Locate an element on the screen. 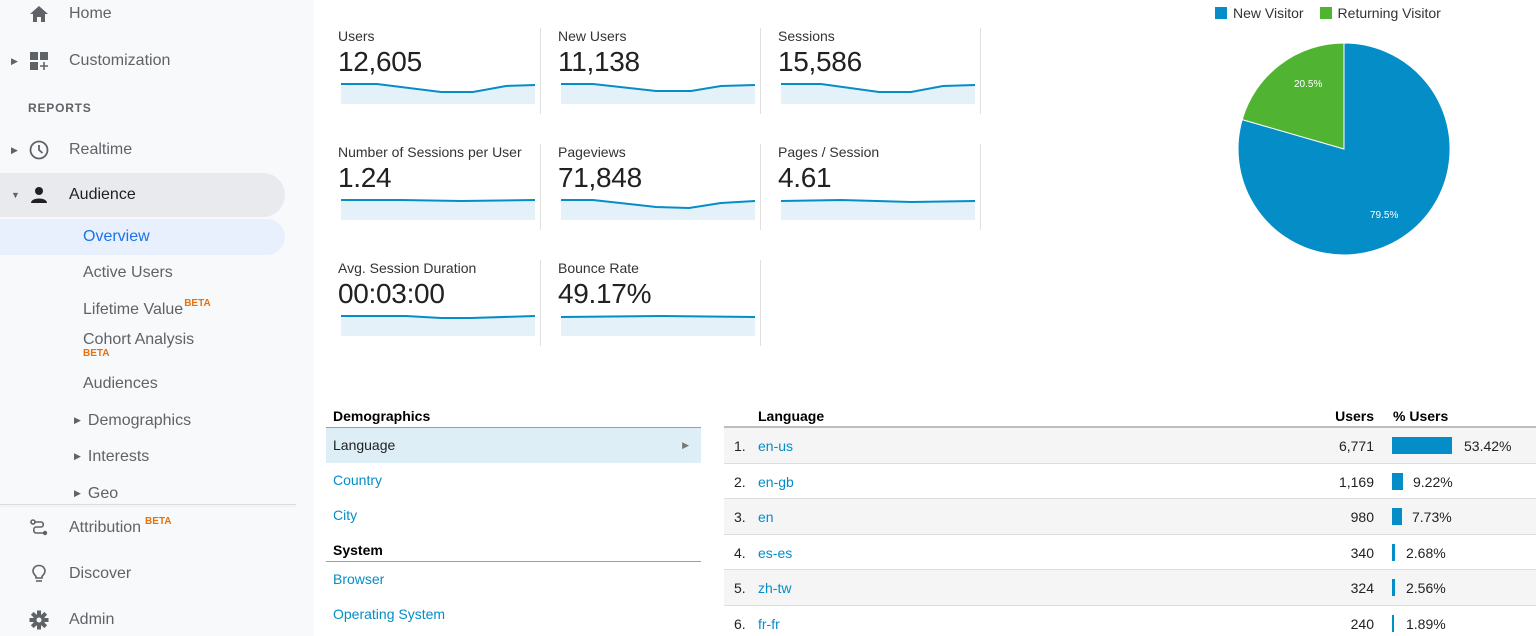 The width and height of the screenshot is (1536, 636). sidebar-label: Geo is located at coordinates (103, 493).